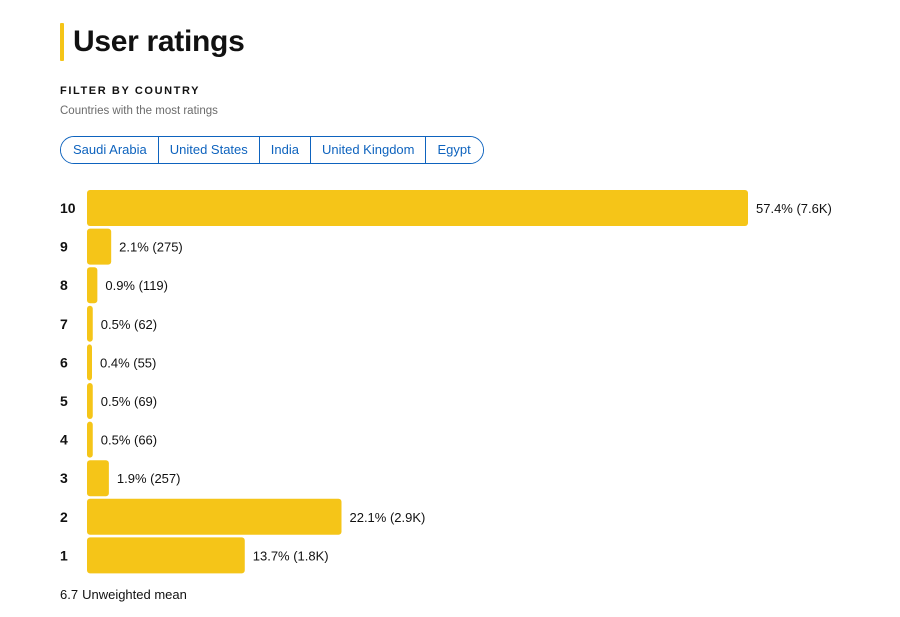 The width and height of the screenshot is (900, 617). Describe the element at coordinates (64, 517) in the screenshot. I see `rating-label-2: 2` at that location.